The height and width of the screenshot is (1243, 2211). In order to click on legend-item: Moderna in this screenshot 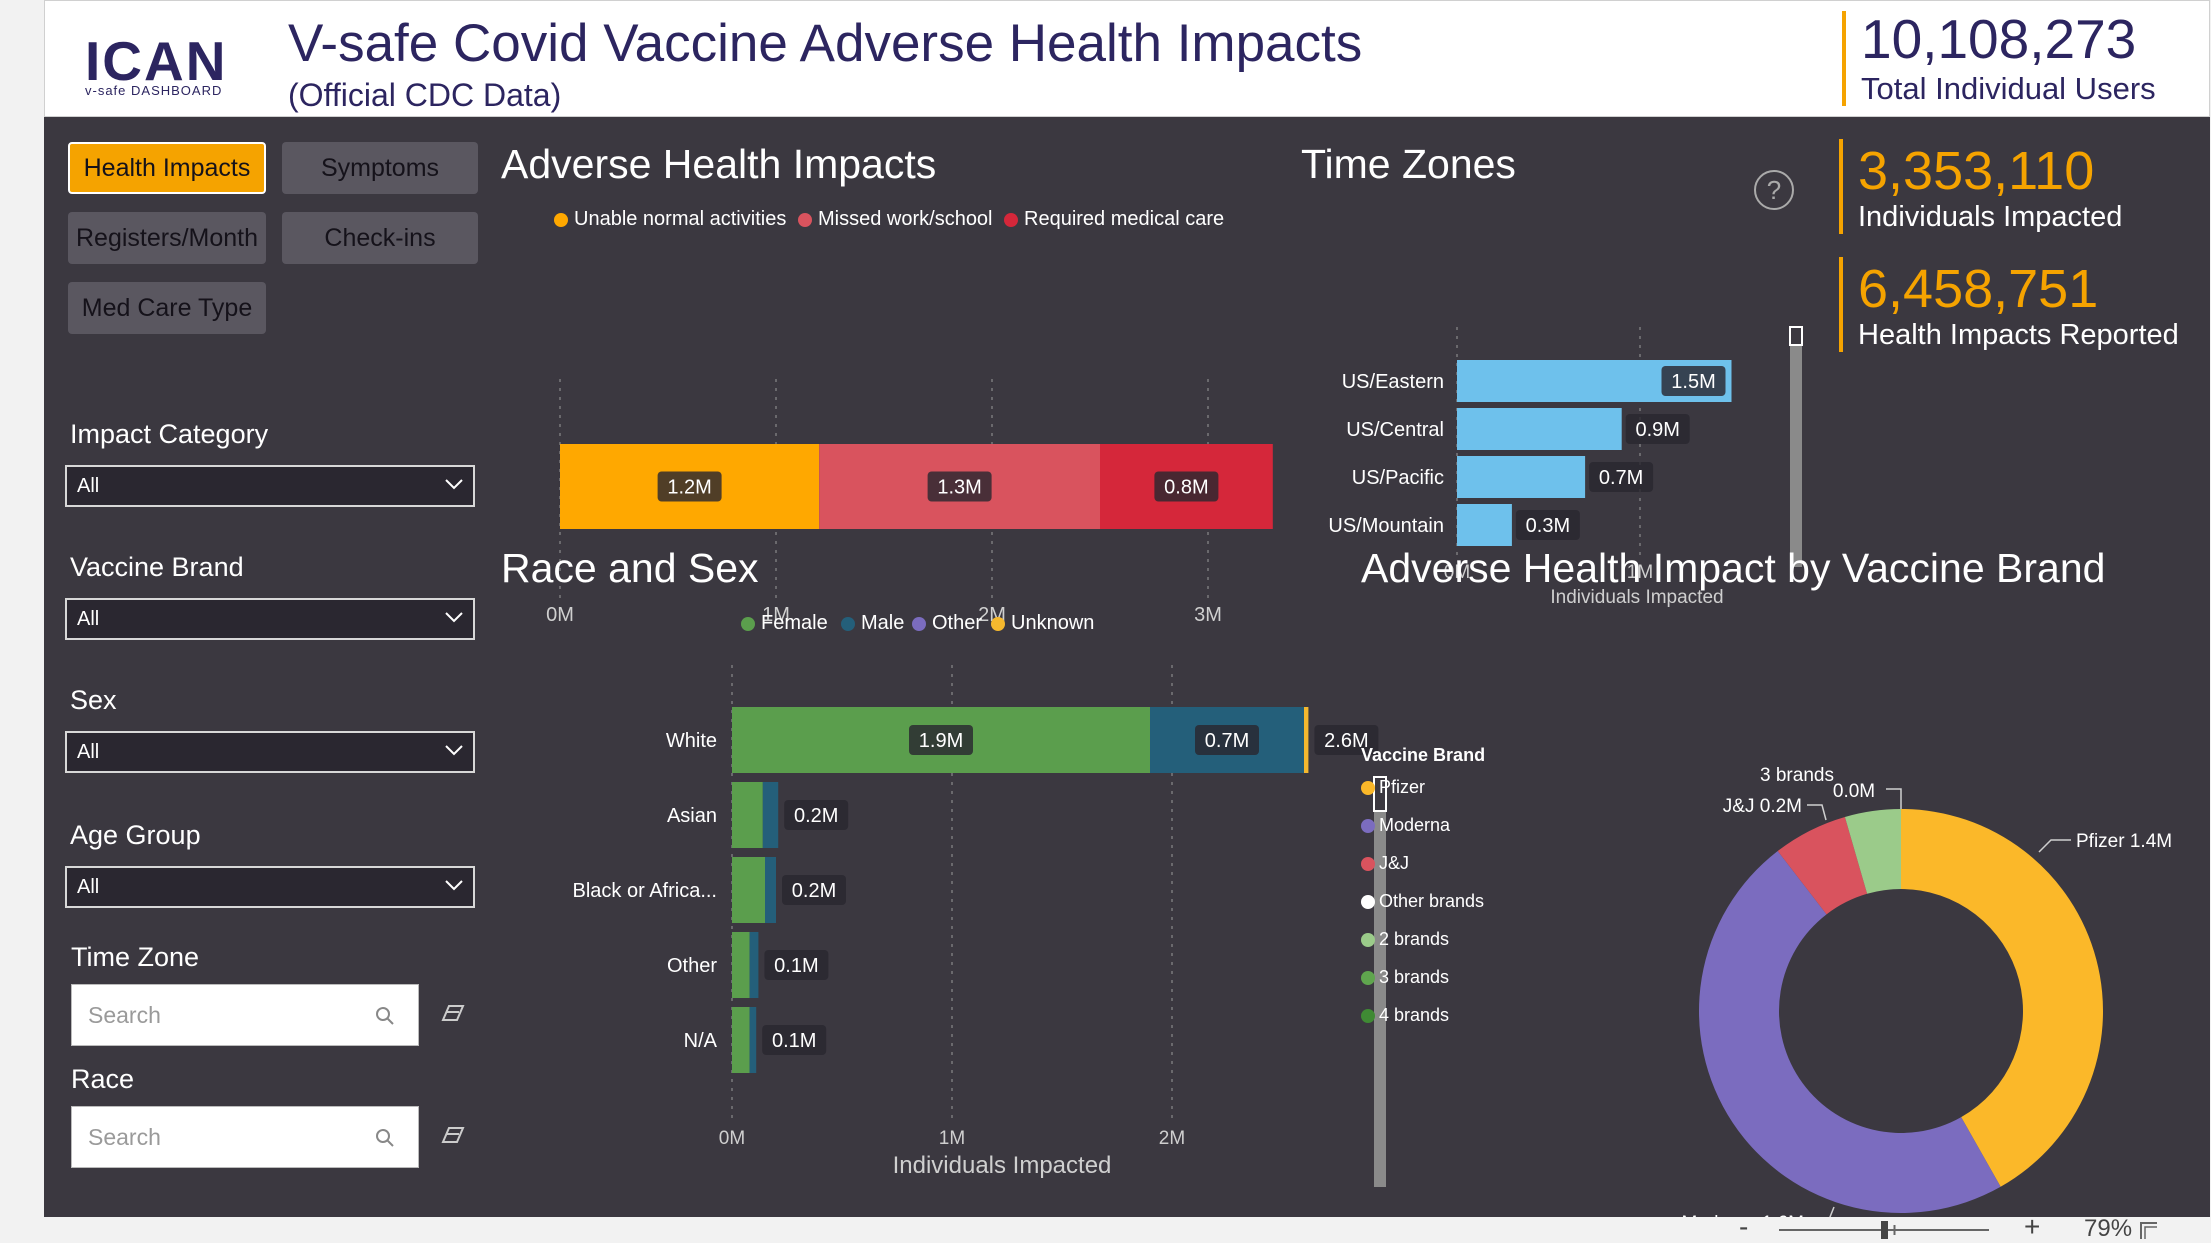, I will do `click(1405, 825)`.